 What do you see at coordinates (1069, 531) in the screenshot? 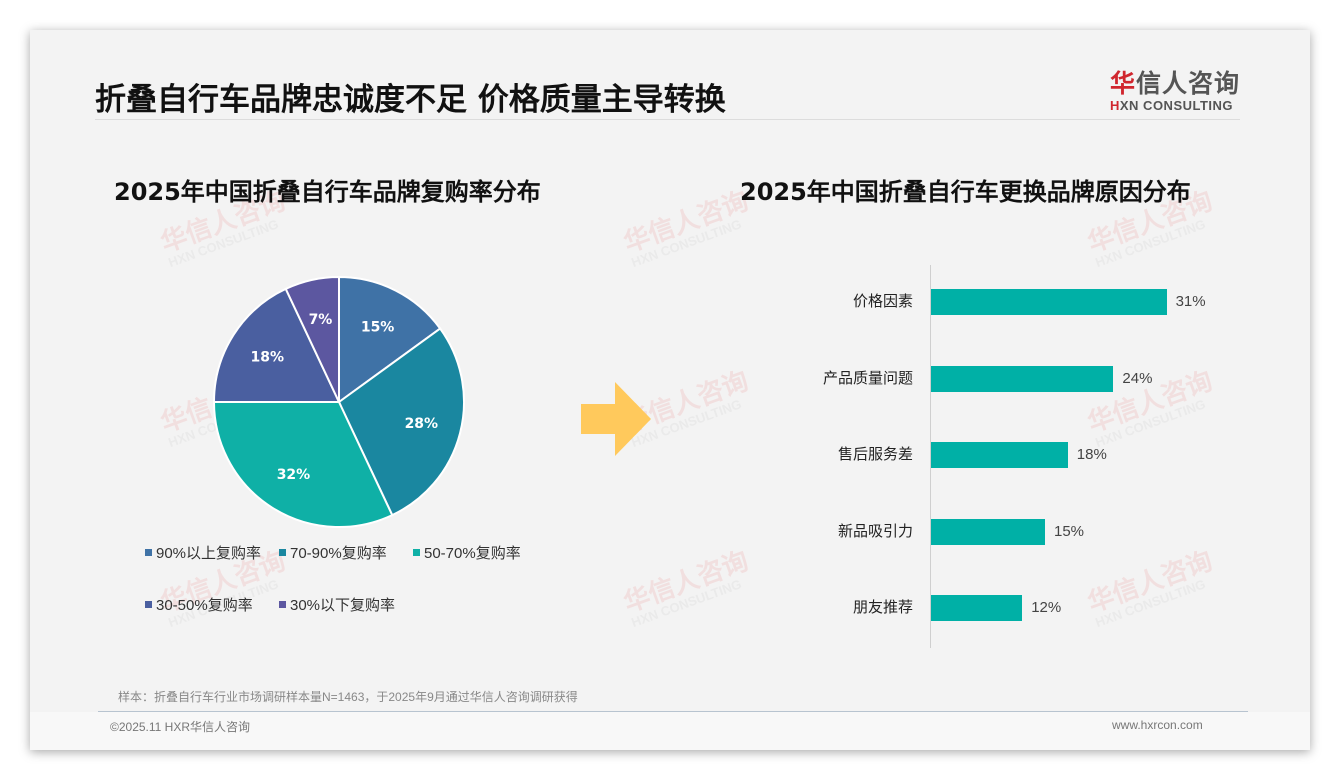
I see `bar-value: 15%` at bounding box center [1069, 531].